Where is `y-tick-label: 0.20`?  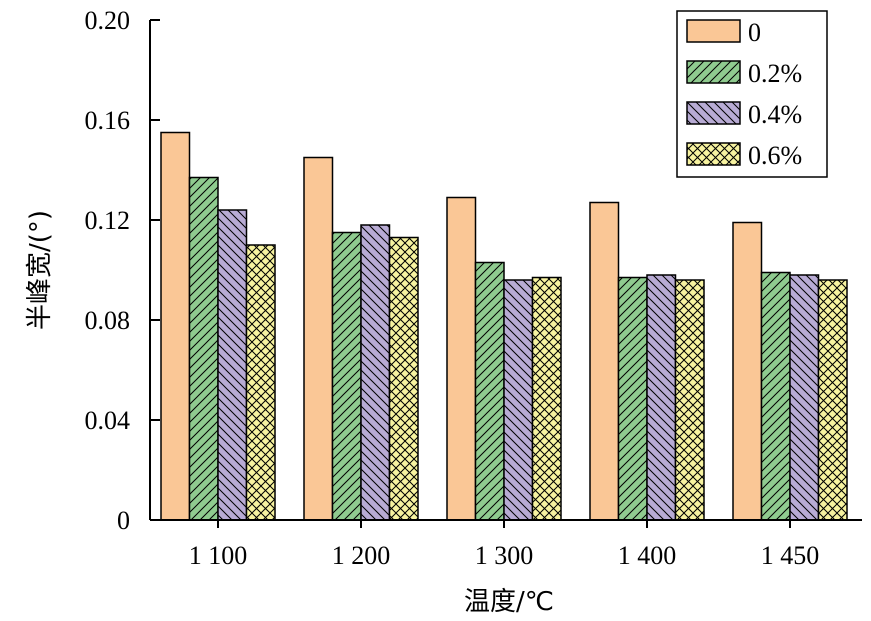
y-tick-label: 0.20 is located at coordinates (108, 20).